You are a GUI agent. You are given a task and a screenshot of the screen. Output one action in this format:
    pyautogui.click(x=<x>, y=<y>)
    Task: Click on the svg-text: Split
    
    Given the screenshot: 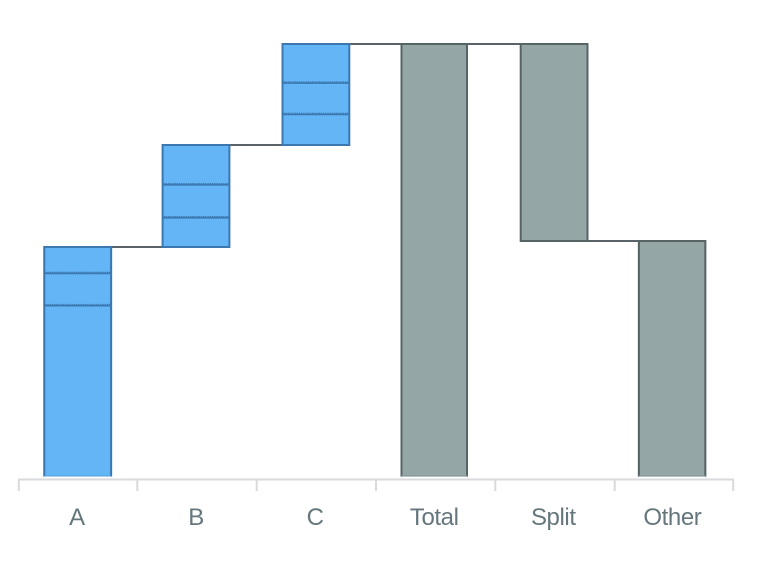 What is the action you would take?
    pyautogui.click(x=553, y=517)
    